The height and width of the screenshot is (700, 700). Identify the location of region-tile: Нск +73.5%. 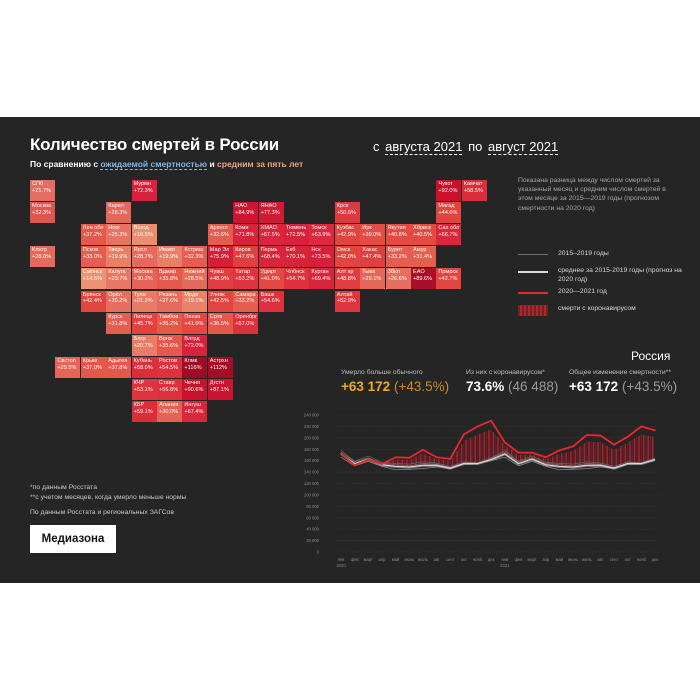
(322, 257).